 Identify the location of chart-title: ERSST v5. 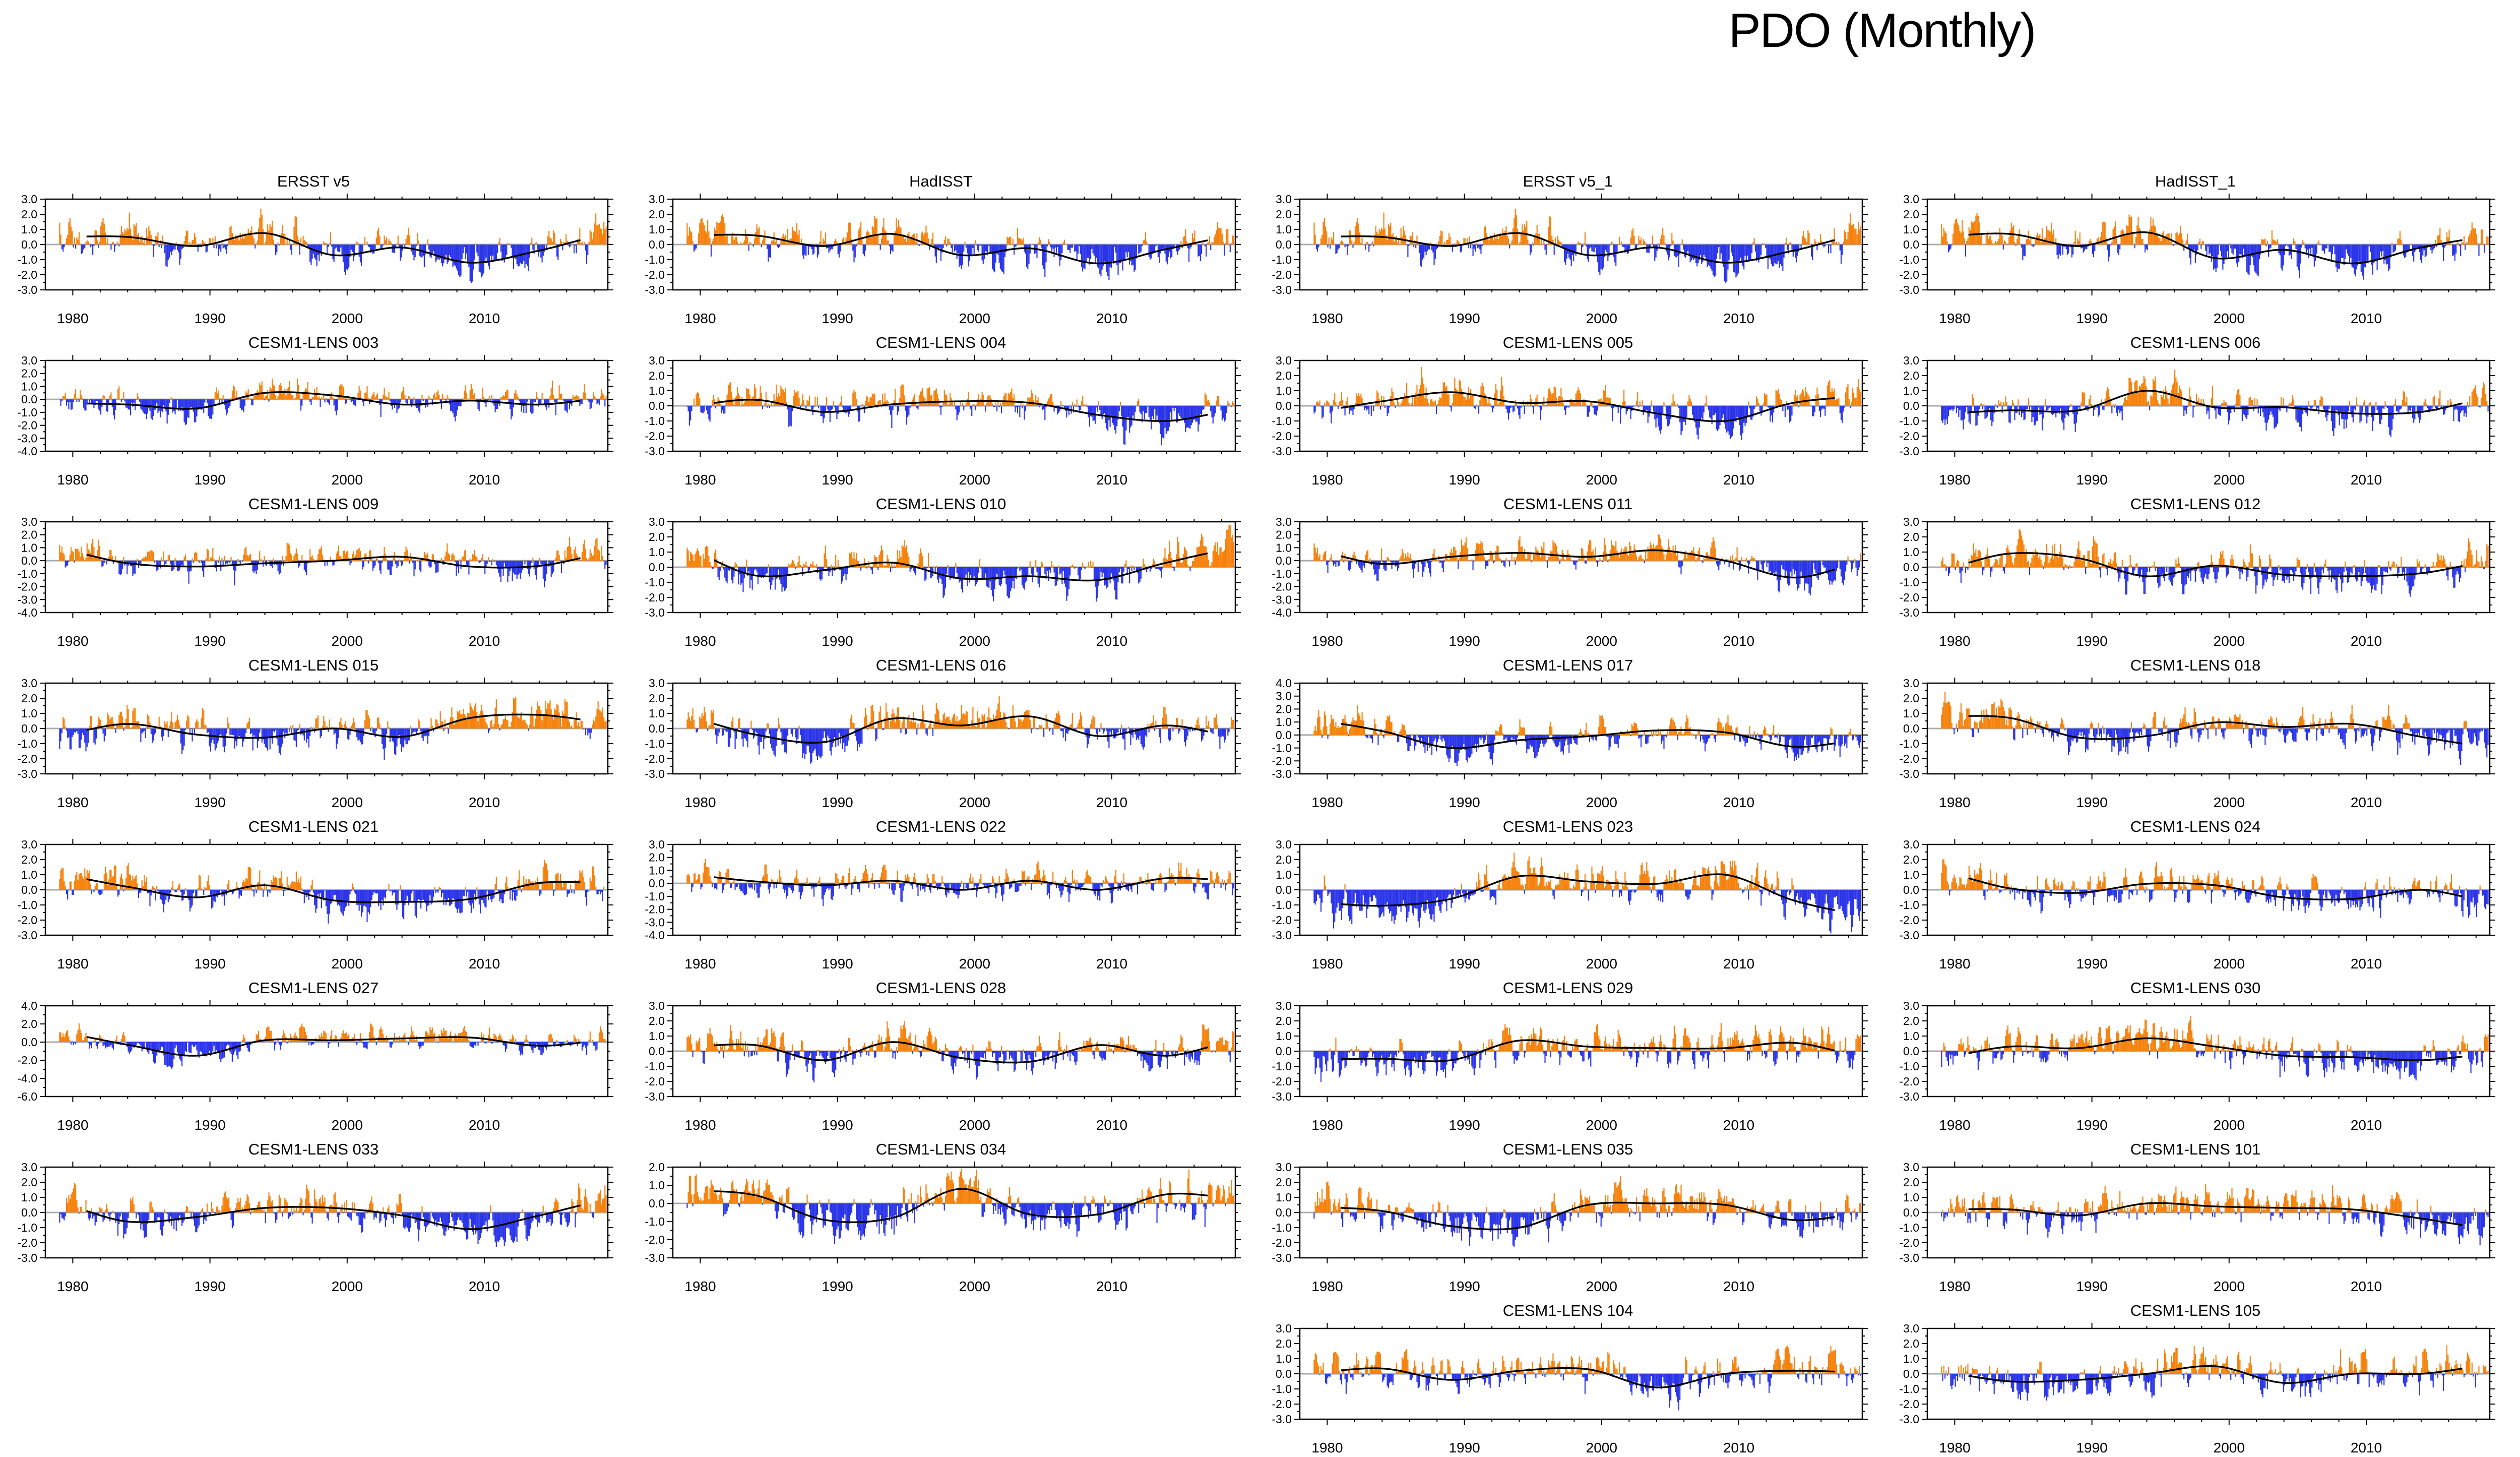
(313, 181).